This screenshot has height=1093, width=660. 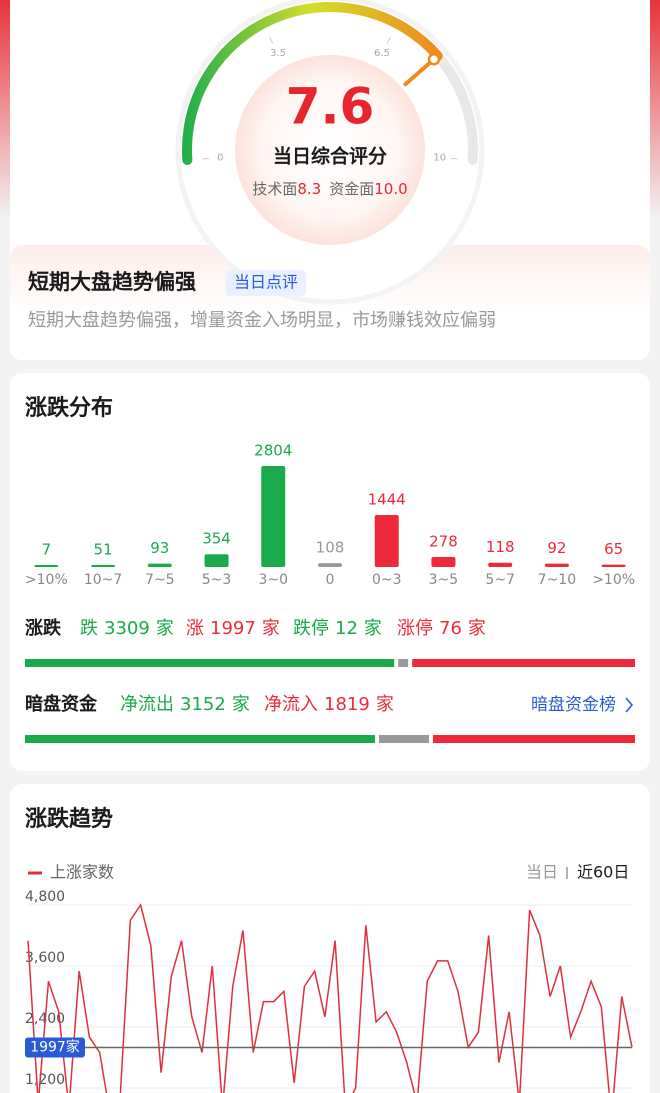 I want to click on stat: 净流入 1819 家, so click(x=329, y=704).